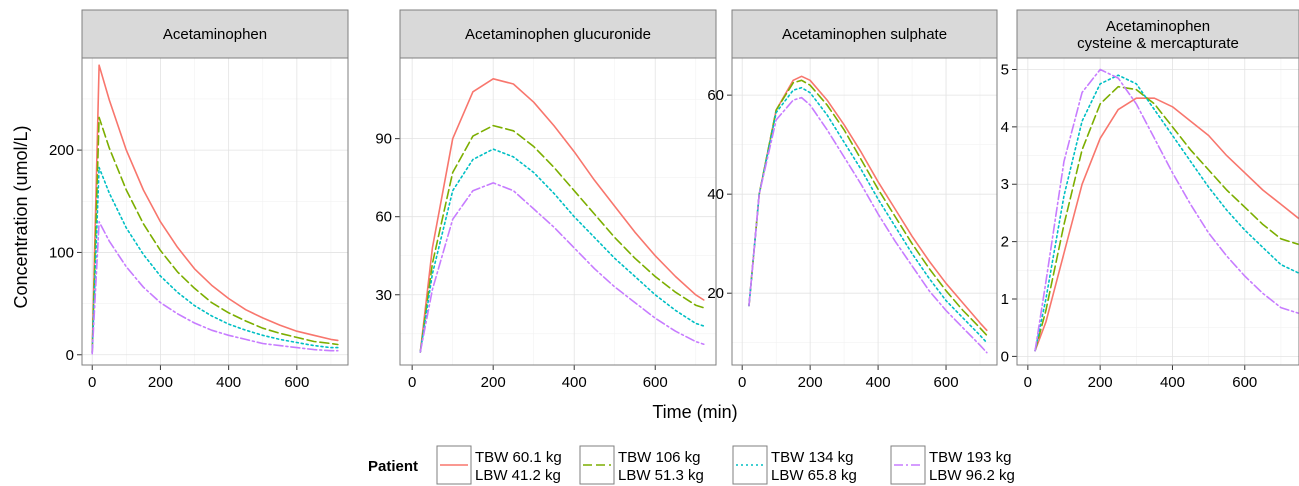  Describe the element at coordinates (518, 475) in the screenshot. I see `legend-label-line2: LBW 41.2 kg` at that location.